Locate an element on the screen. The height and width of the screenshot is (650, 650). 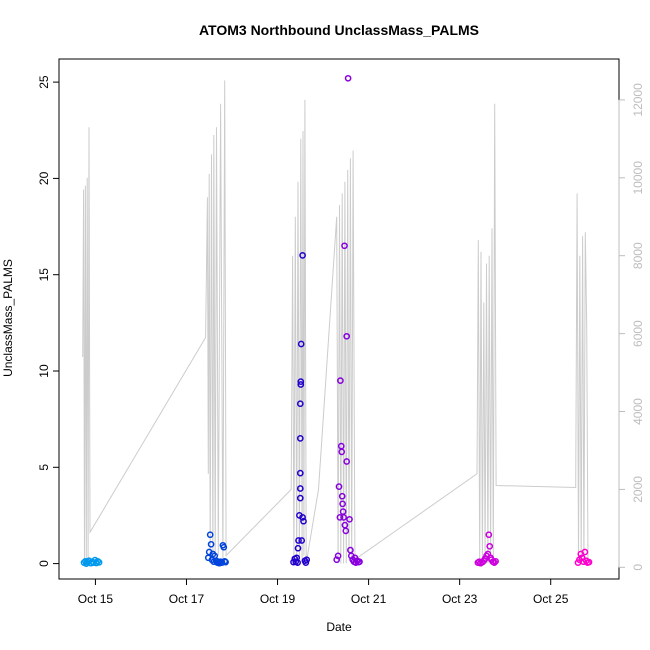
y-tick-label: 0 is located at coordinates (44, 563).